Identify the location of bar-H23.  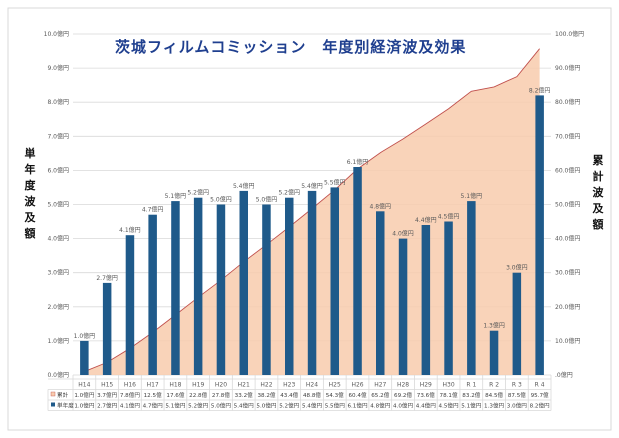
(289, 286).